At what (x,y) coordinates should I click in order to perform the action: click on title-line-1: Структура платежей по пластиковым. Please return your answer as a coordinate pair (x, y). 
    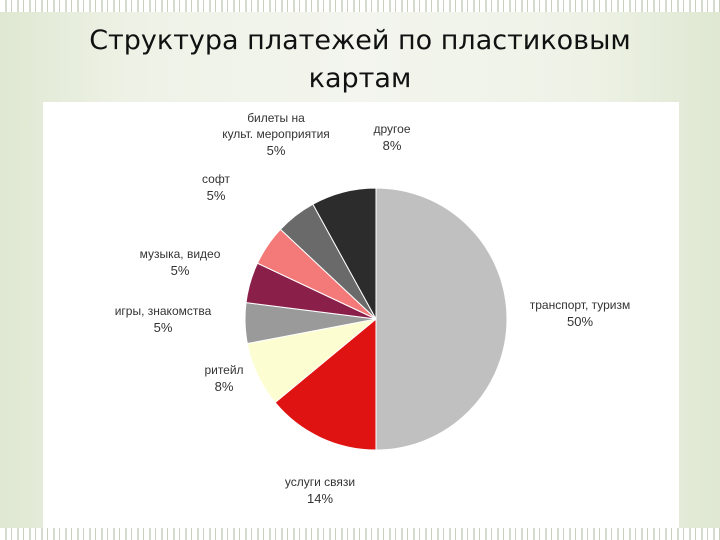
    Looking at the image, I should click on (360, 40).